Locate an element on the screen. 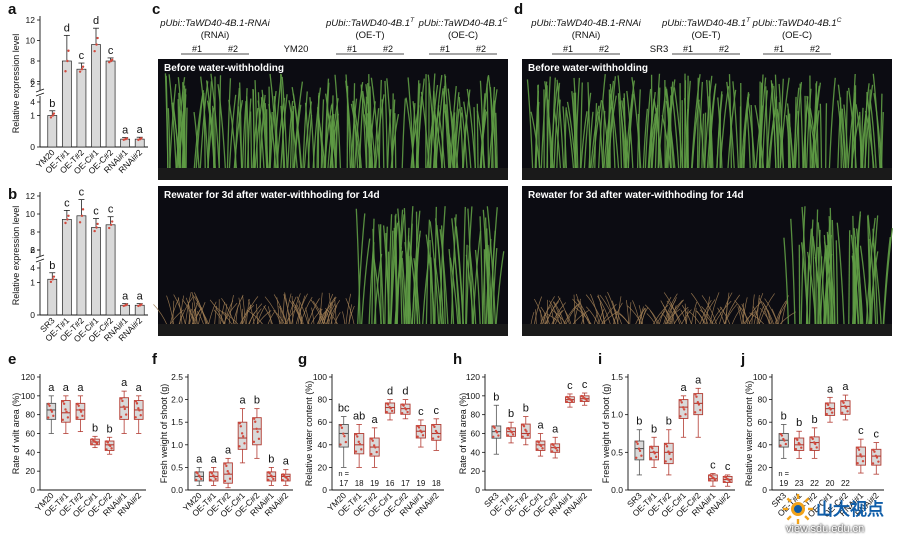 This screenshot has height=544, width=900. watermark: 山大视点 view.sdu.edu.cn is located at coordinates (837, 514).